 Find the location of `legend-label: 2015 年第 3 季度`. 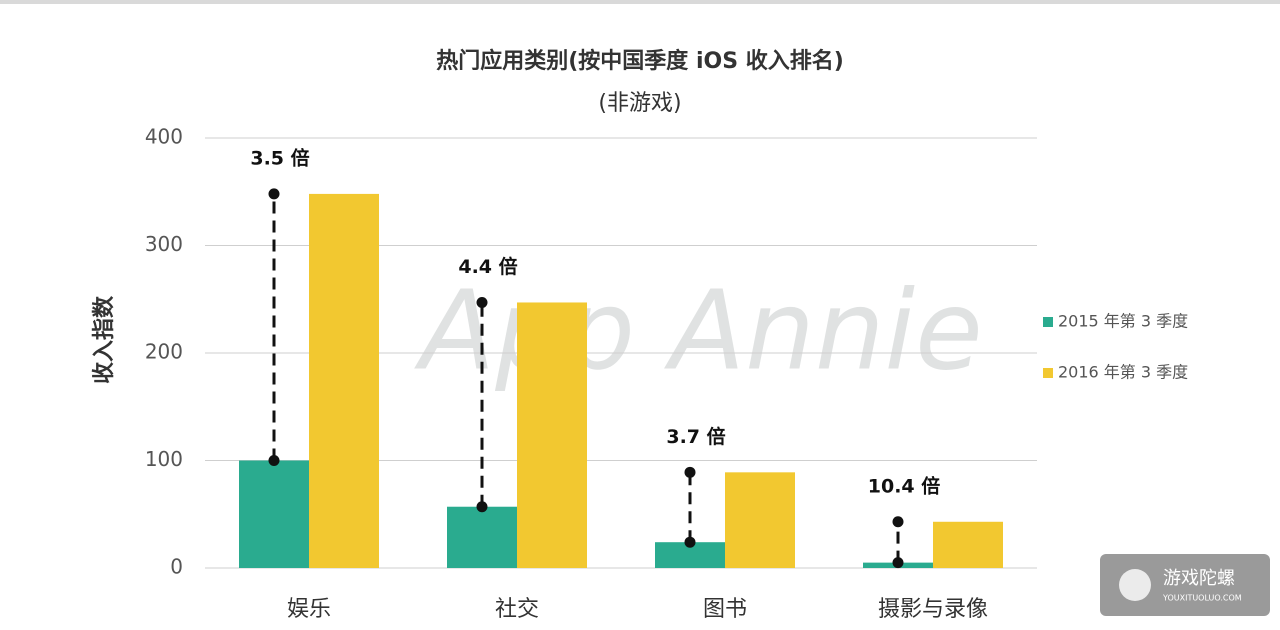

legend-label: 2015 年第 3 季度 is located at coordinates (1123, 321).